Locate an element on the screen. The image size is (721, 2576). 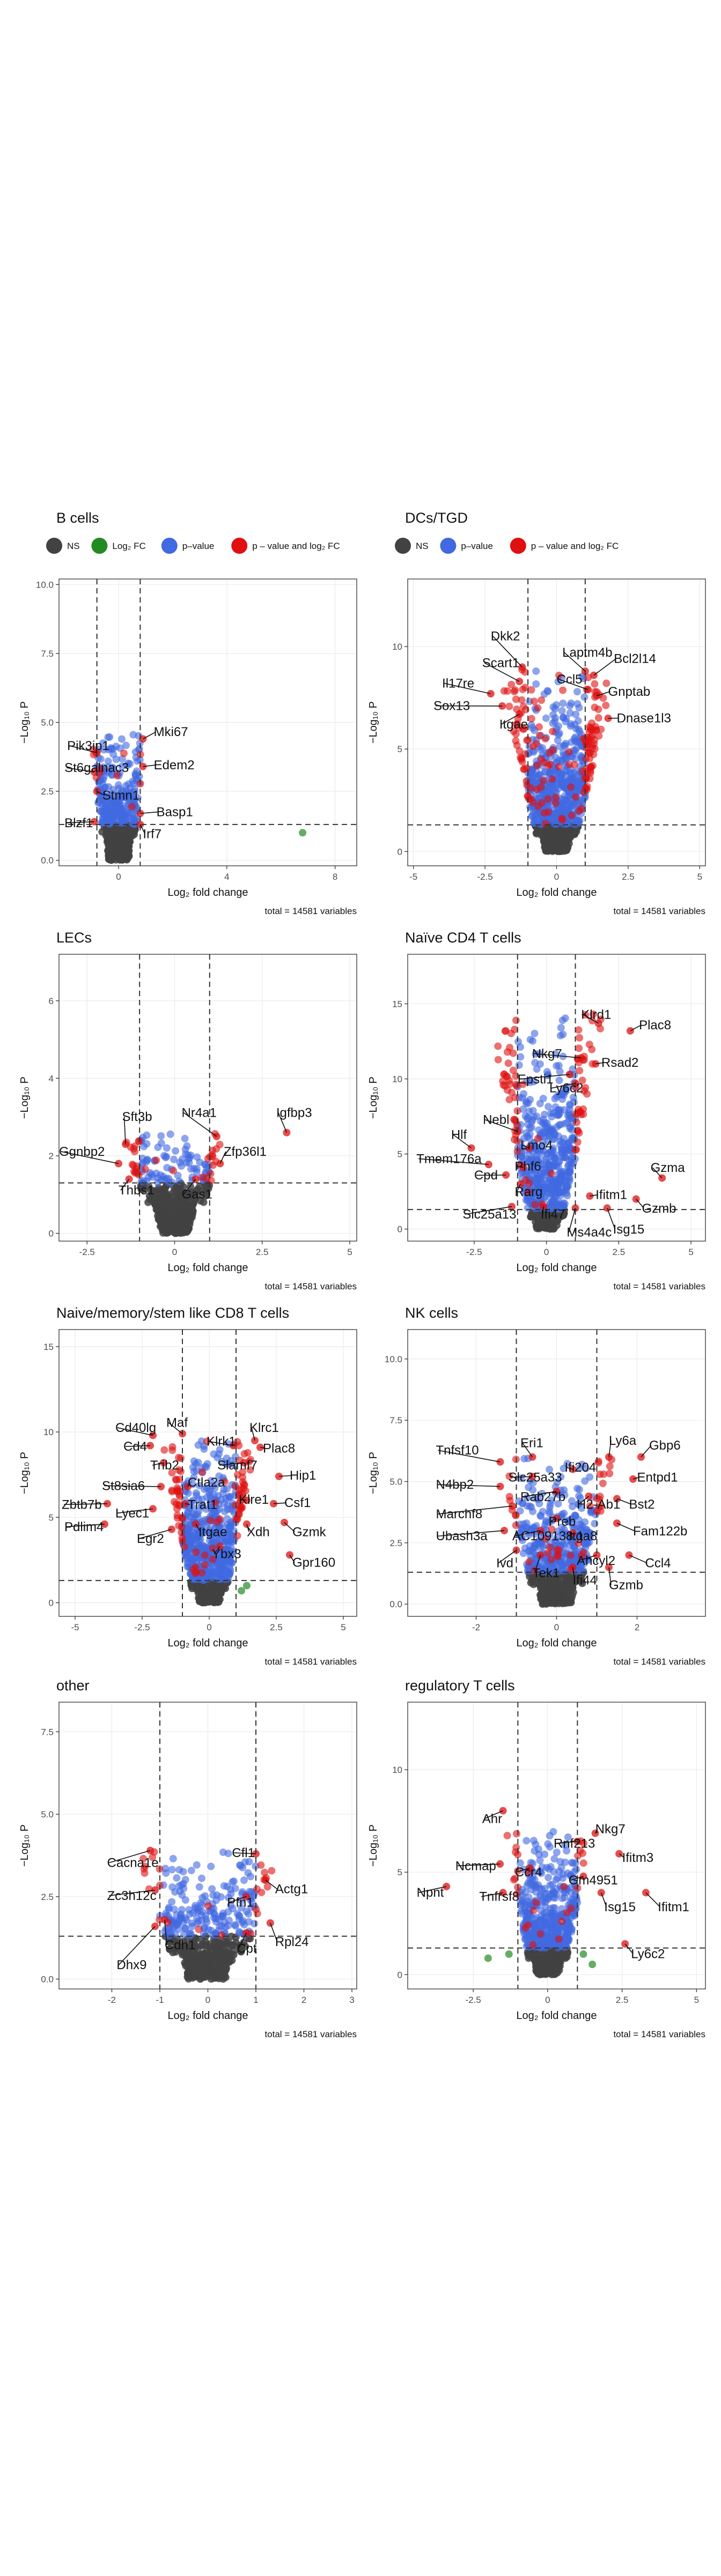
x-tick-label: 3 is located at coordinates (351, 2000).